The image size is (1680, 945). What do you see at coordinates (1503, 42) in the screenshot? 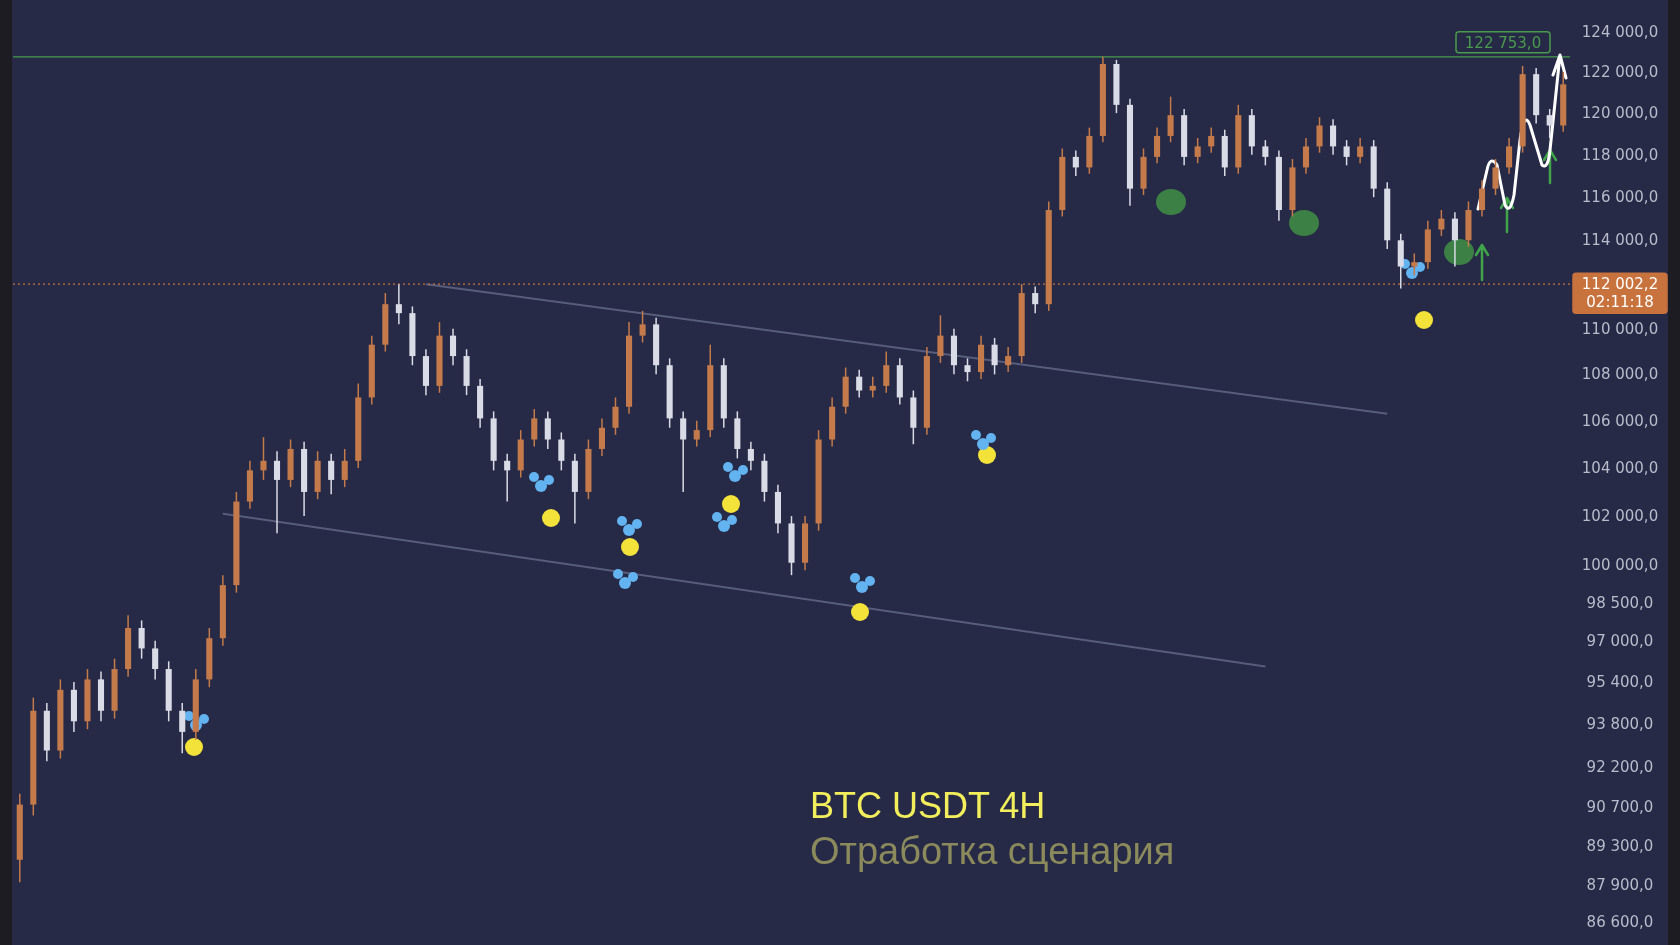
I see `ref-line-label: 122 753,0` at bounding box center [1503, 42].